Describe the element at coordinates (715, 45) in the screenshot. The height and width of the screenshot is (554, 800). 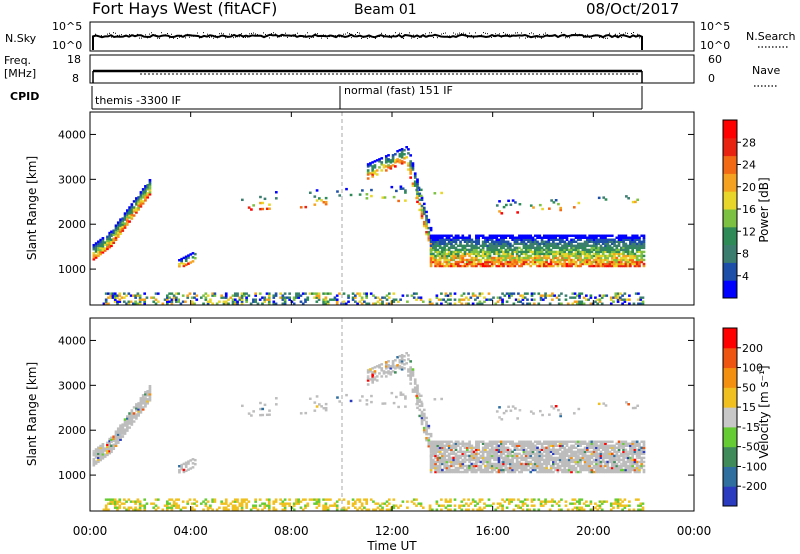
I see `nsearch-tick-low: 10^0` at that location.